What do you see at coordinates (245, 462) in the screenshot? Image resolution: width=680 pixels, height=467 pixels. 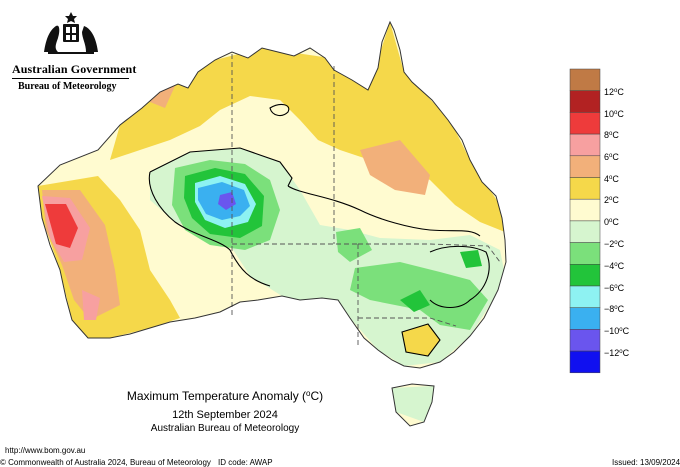 I see `id-code: ID code: AWAP` at bounding box center [245, 462].